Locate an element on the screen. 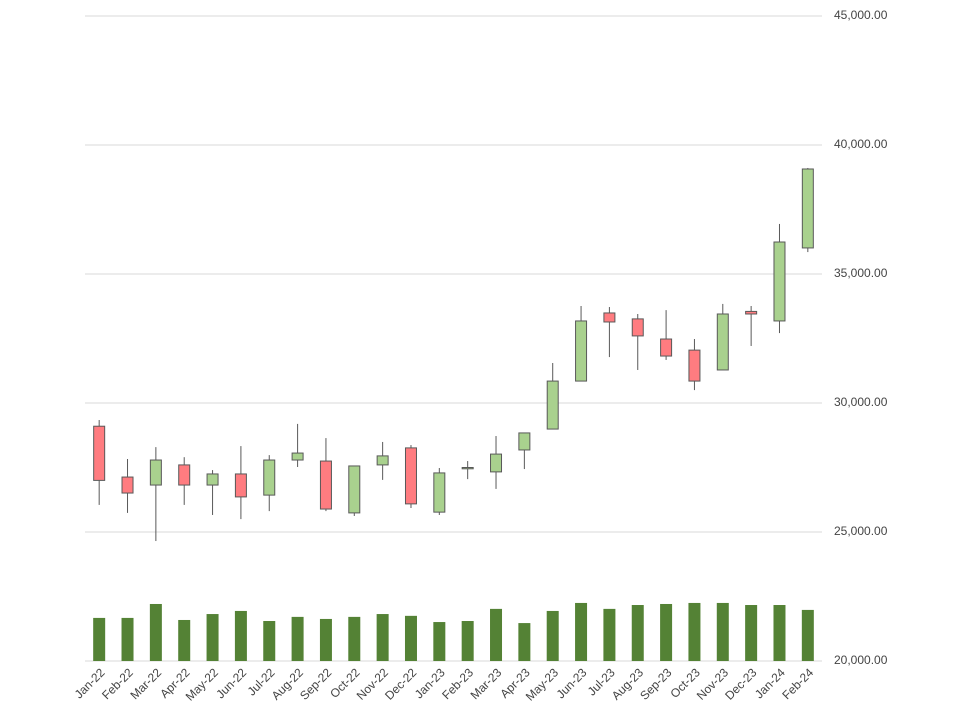 The height and width of the screenshot is (720, 960). x-tick-label: May-22 is located at coordinates (202, 684).